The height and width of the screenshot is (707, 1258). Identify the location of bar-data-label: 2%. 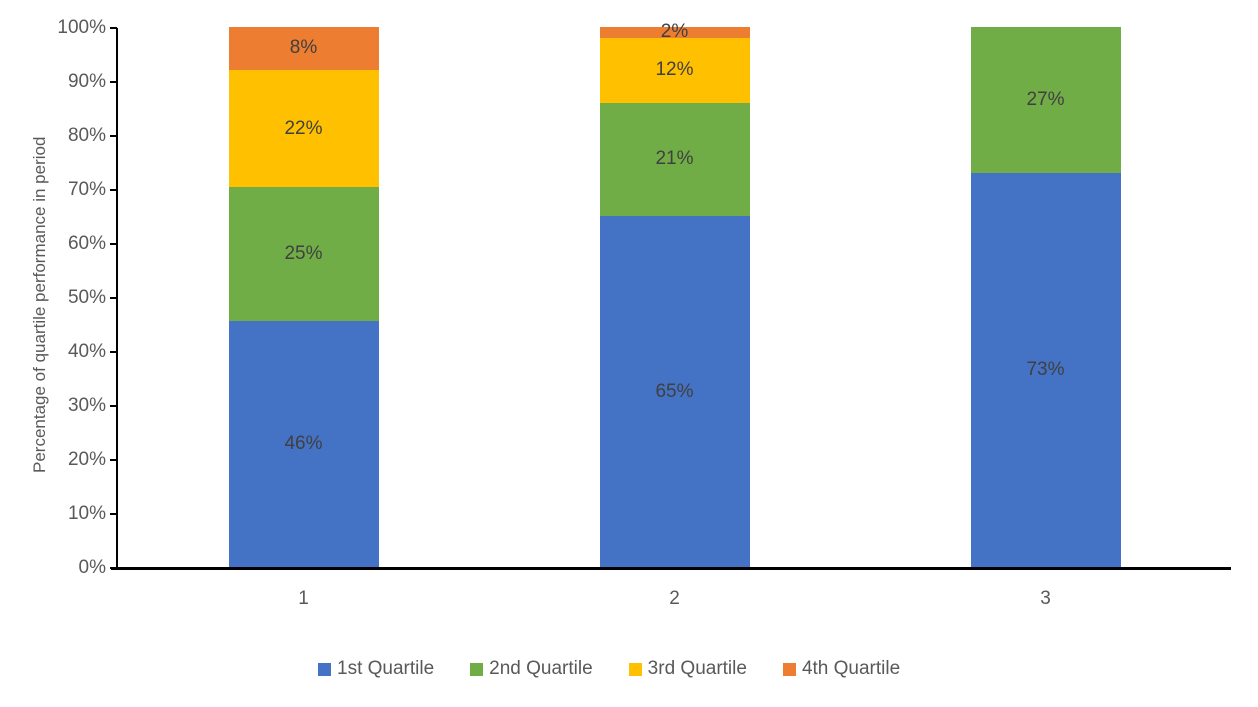
(674, 32).